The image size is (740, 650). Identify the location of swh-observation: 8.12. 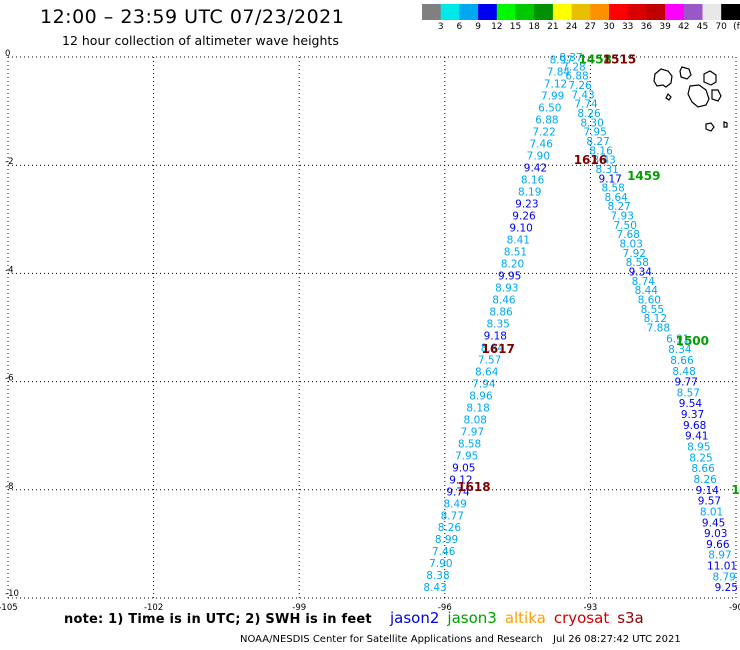
(655, 319).